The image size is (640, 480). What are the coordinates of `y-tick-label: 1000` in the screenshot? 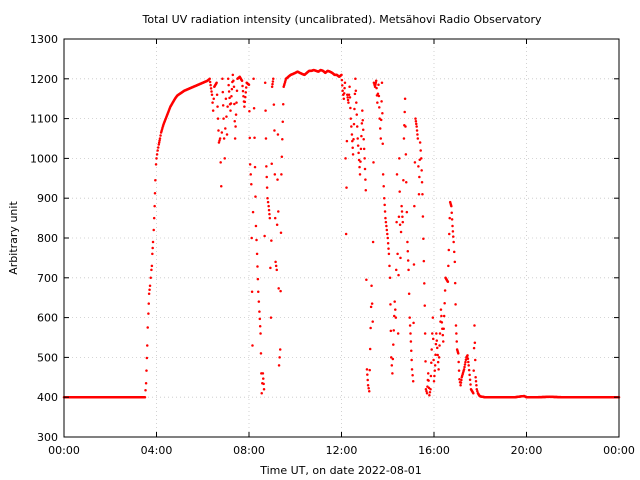 It's located at (44, 158).